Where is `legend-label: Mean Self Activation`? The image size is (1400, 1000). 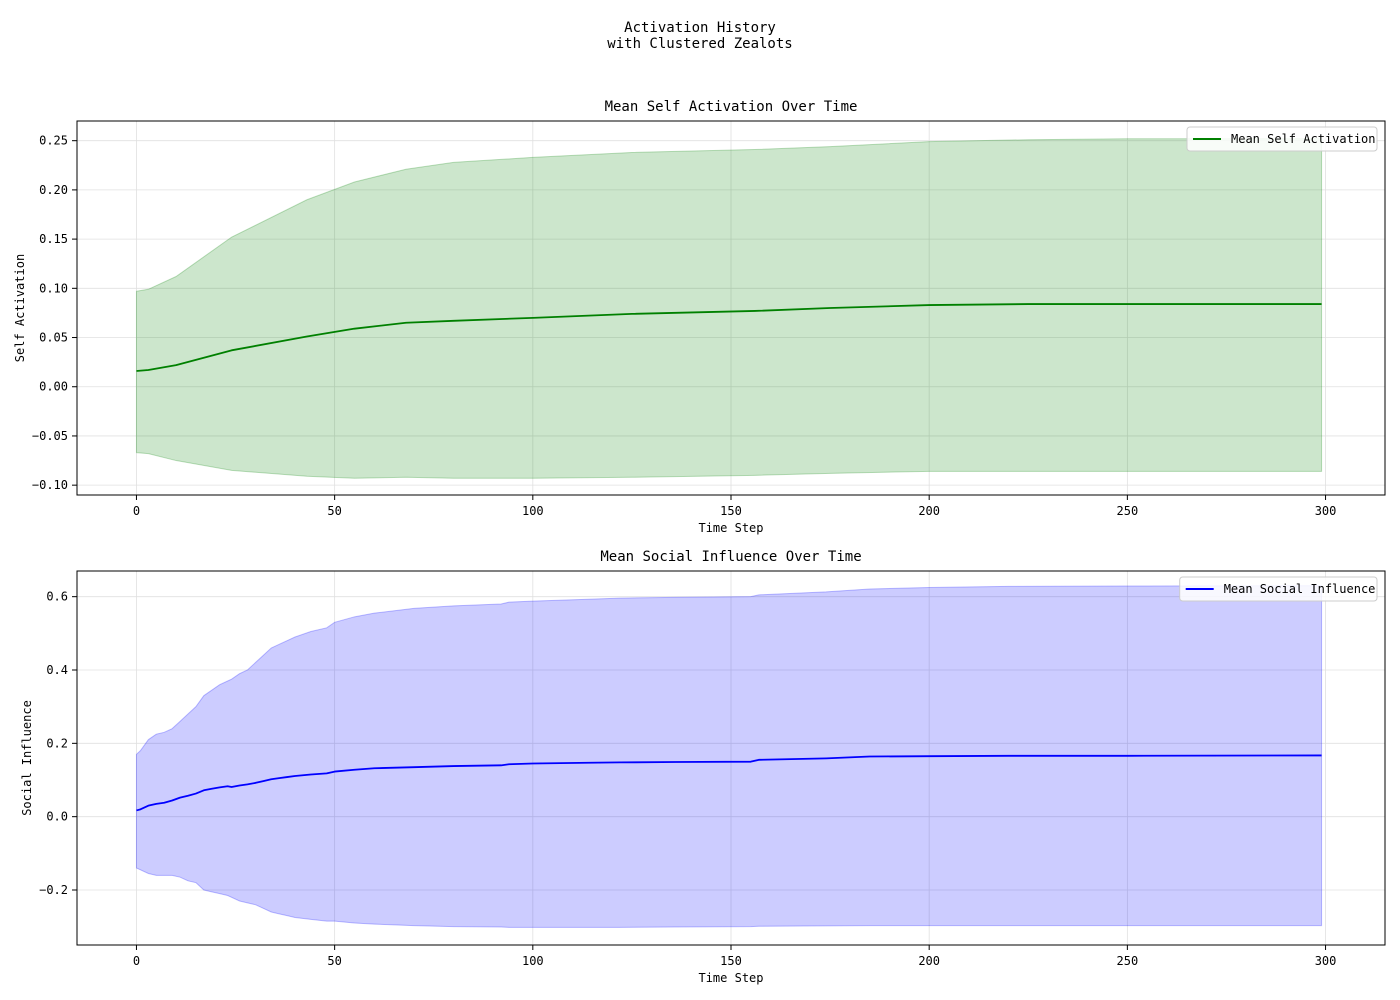 legend-label: Mean Self Activation is located at coordinates (1303, 139).